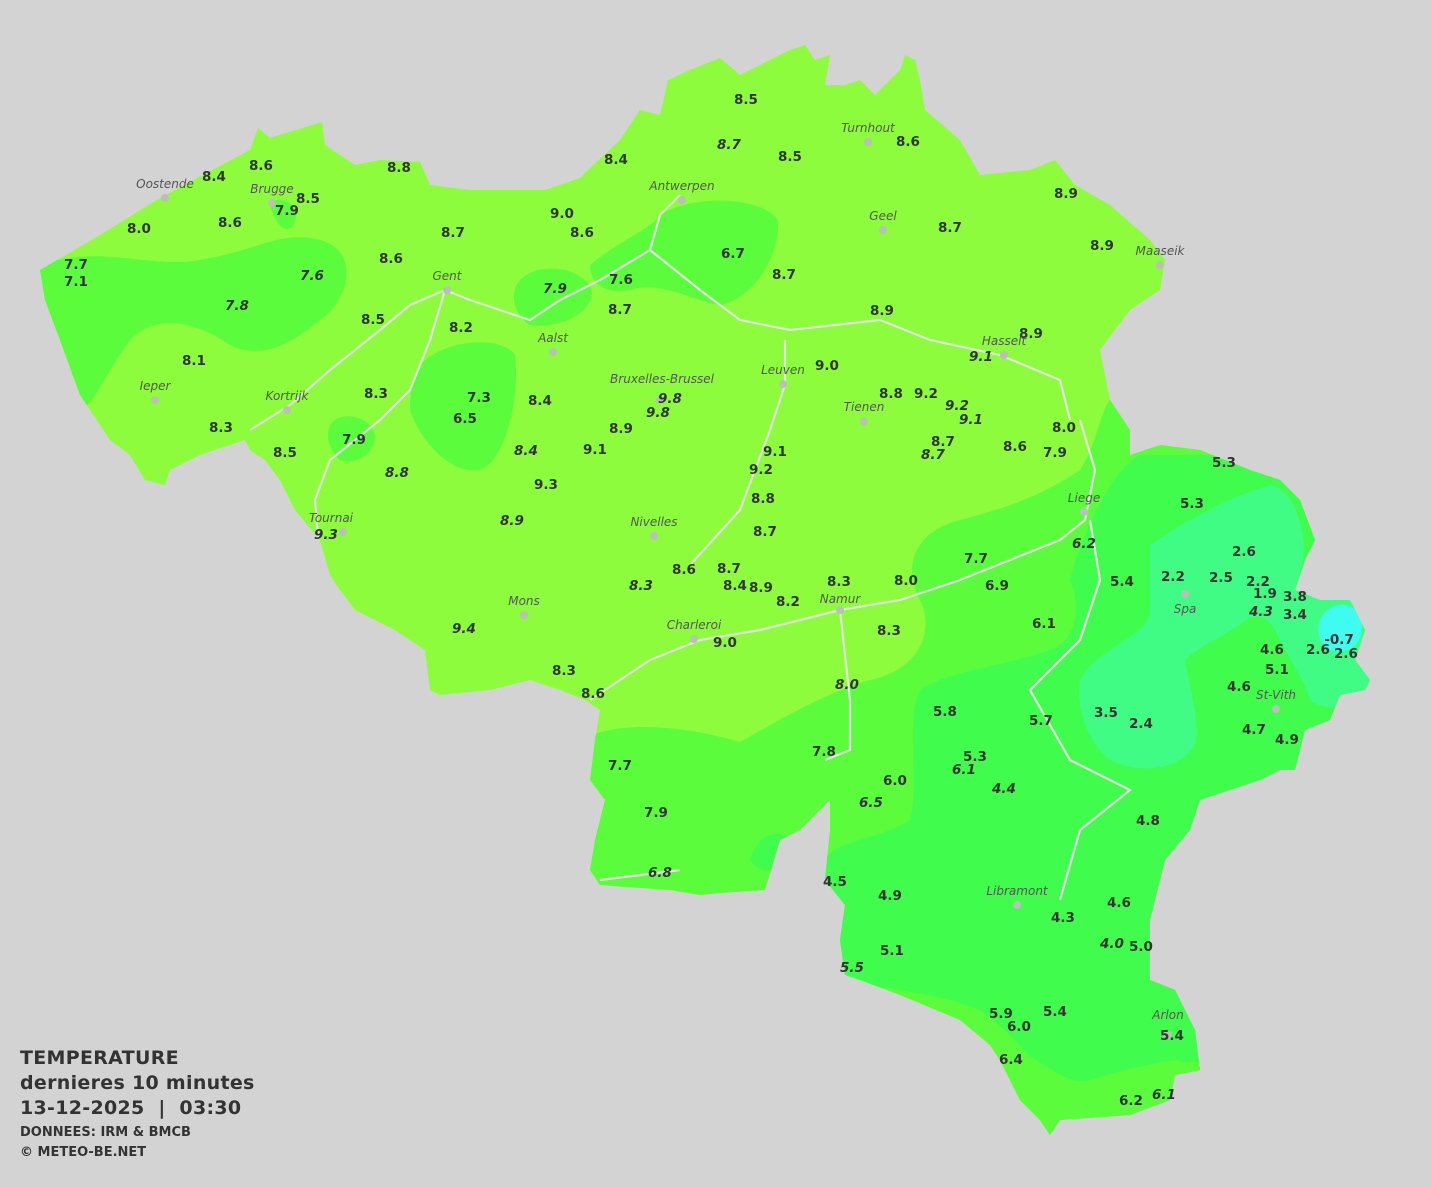 The image size is (1431, 1188). I want to click on station-value: 4.0, so click(1111, 944).